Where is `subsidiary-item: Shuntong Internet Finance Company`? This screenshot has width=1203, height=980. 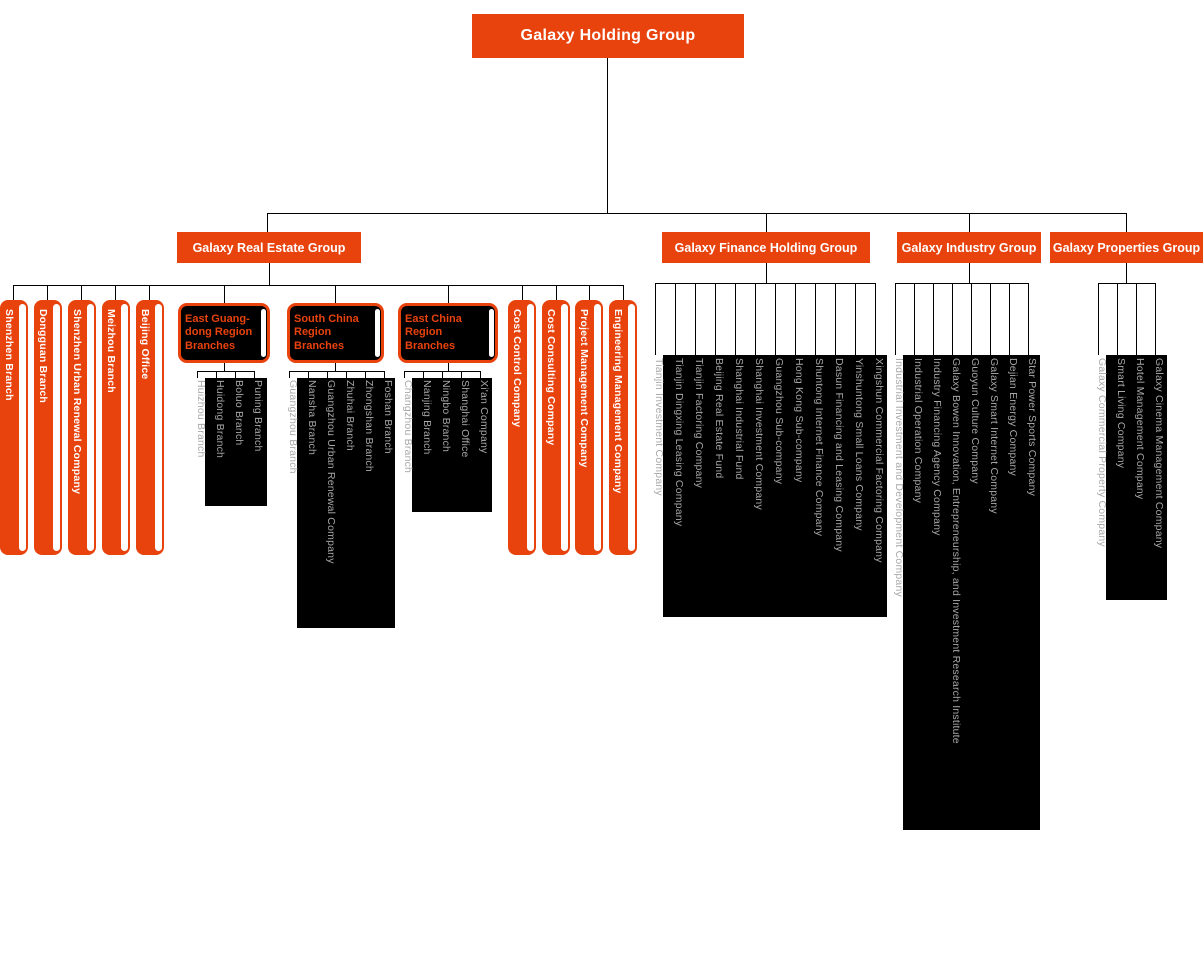
subsidiary-item: Shuntong Internet Finance Company is located at coordinates (819, 447).